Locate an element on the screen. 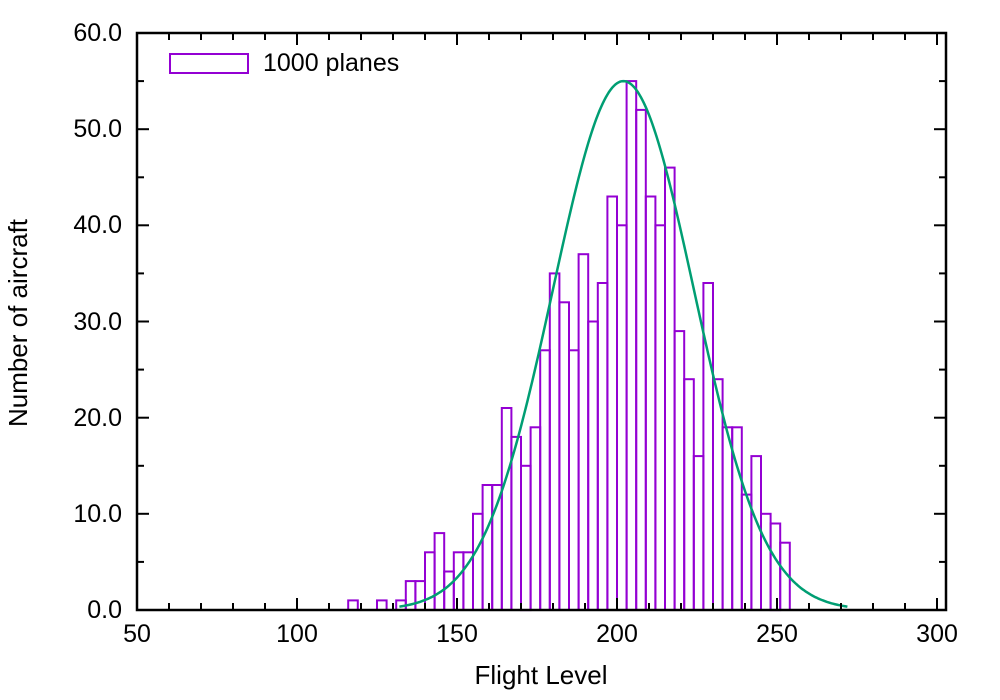 The height and width of the screenshot is (700, 1000). y-axis-title: Number of aircraft is located at coordinates (18, 323).